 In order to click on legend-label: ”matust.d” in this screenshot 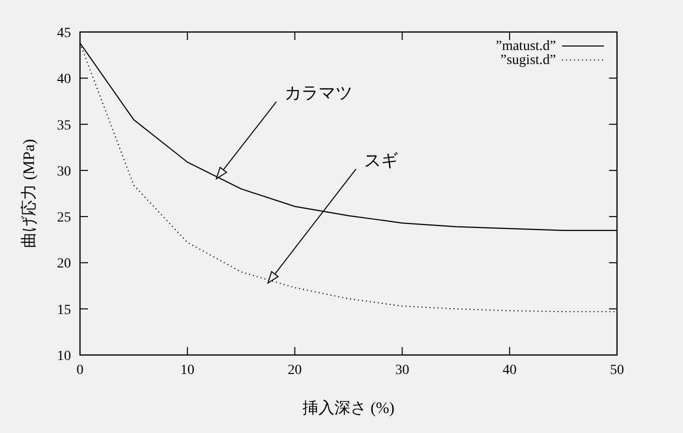, I will do `click(526, 46)`.